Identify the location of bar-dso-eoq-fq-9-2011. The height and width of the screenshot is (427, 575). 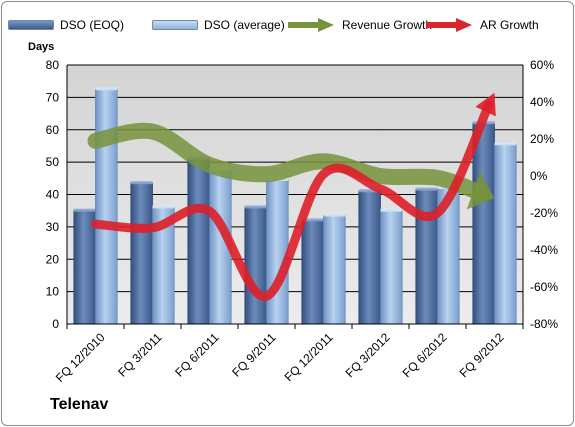
(255, 266).